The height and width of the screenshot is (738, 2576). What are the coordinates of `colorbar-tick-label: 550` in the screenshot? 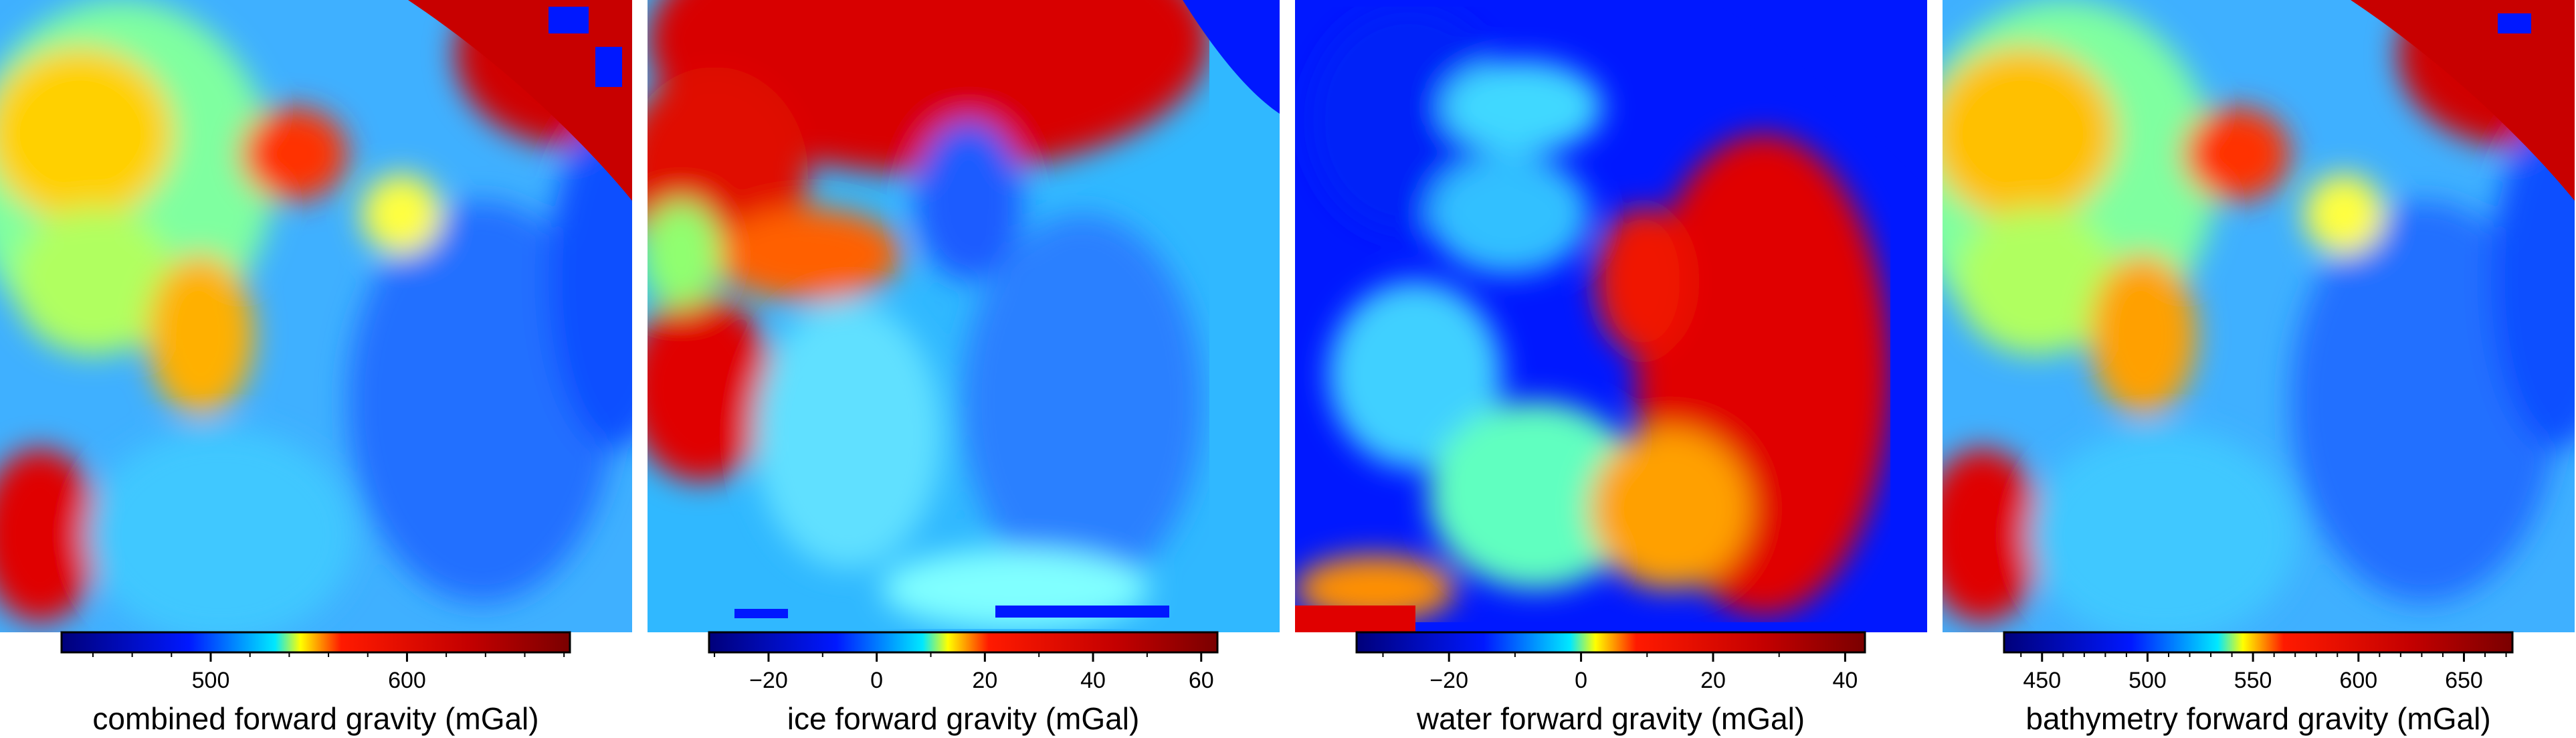 It's located at (2253, 680).